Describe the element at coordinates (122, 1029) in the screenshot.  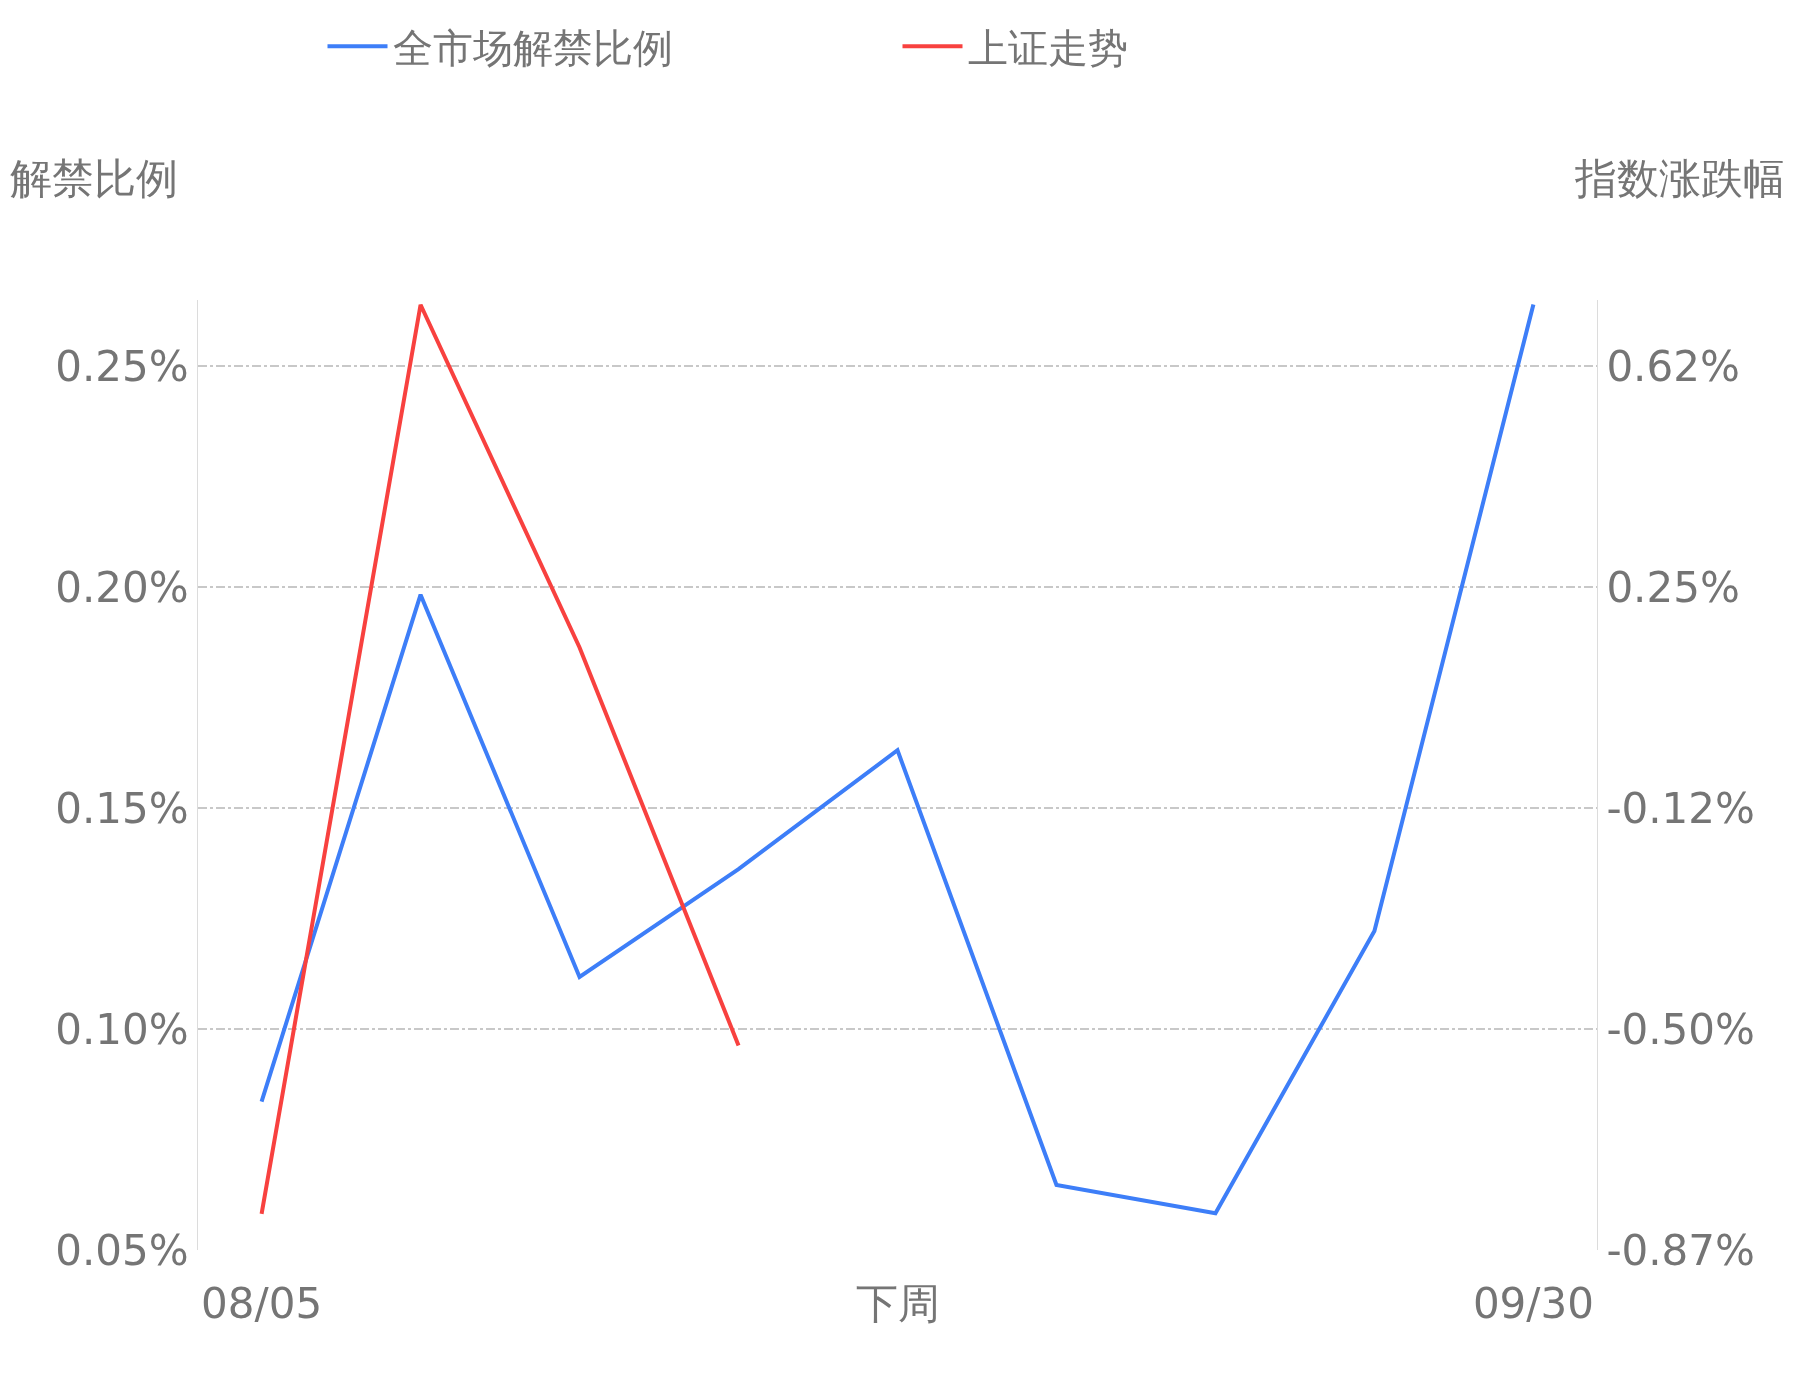
I see `y-tick-label: 0.10%` at that location.